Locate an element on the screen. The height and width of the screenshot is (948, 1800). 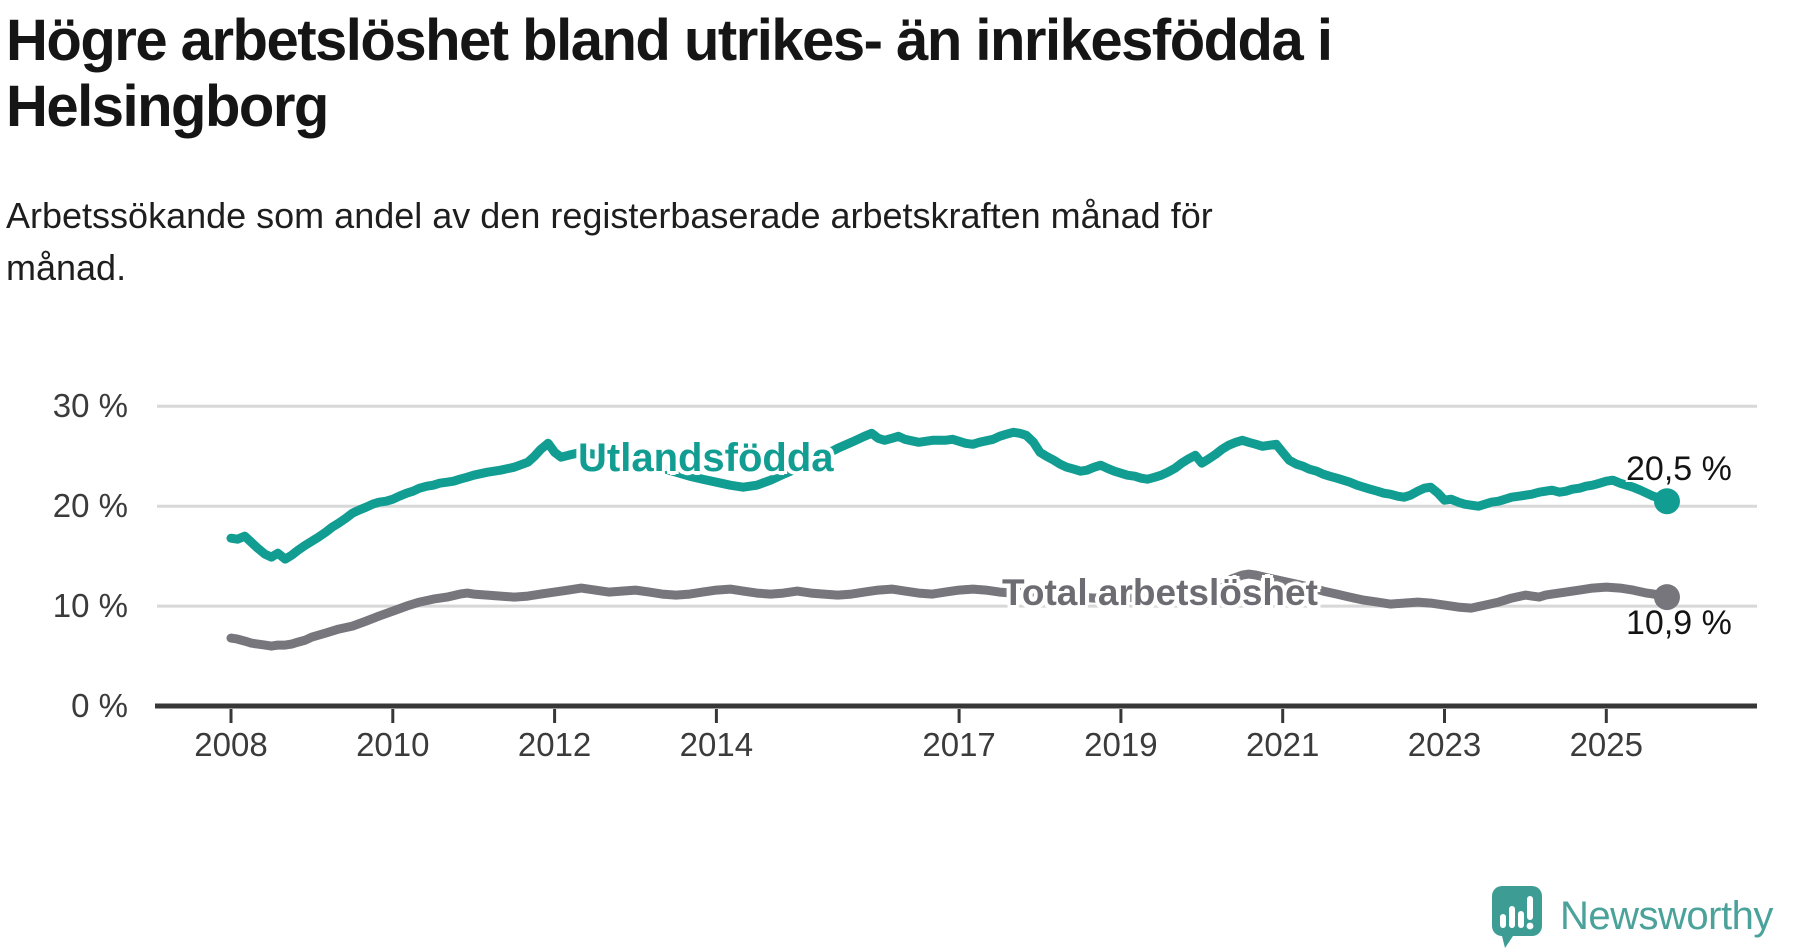
logo-exclamation-bar is located at coordinates (1530, 908).